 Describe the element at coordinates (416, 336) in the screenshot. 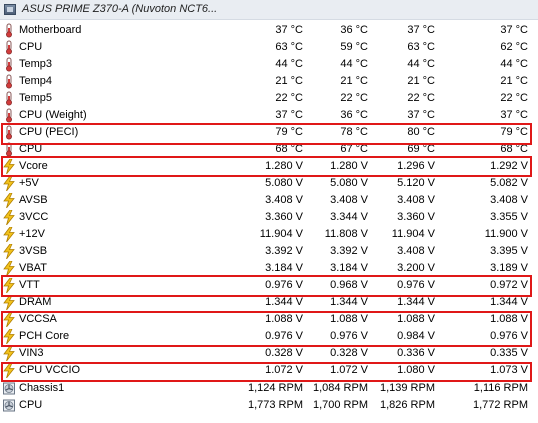

I see `sensor-value-maximum: 0.984 V` at that location.